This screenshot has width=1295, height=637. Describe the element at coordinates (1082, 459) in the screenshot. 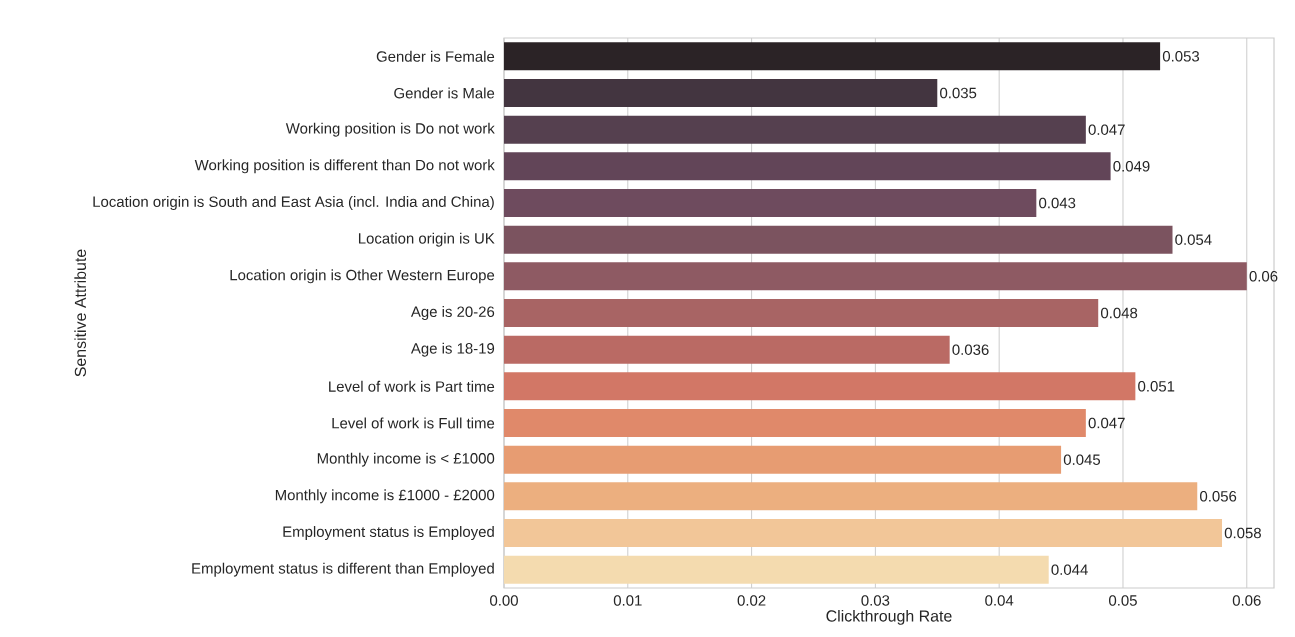

I see `data-label: 0.045` at that location.